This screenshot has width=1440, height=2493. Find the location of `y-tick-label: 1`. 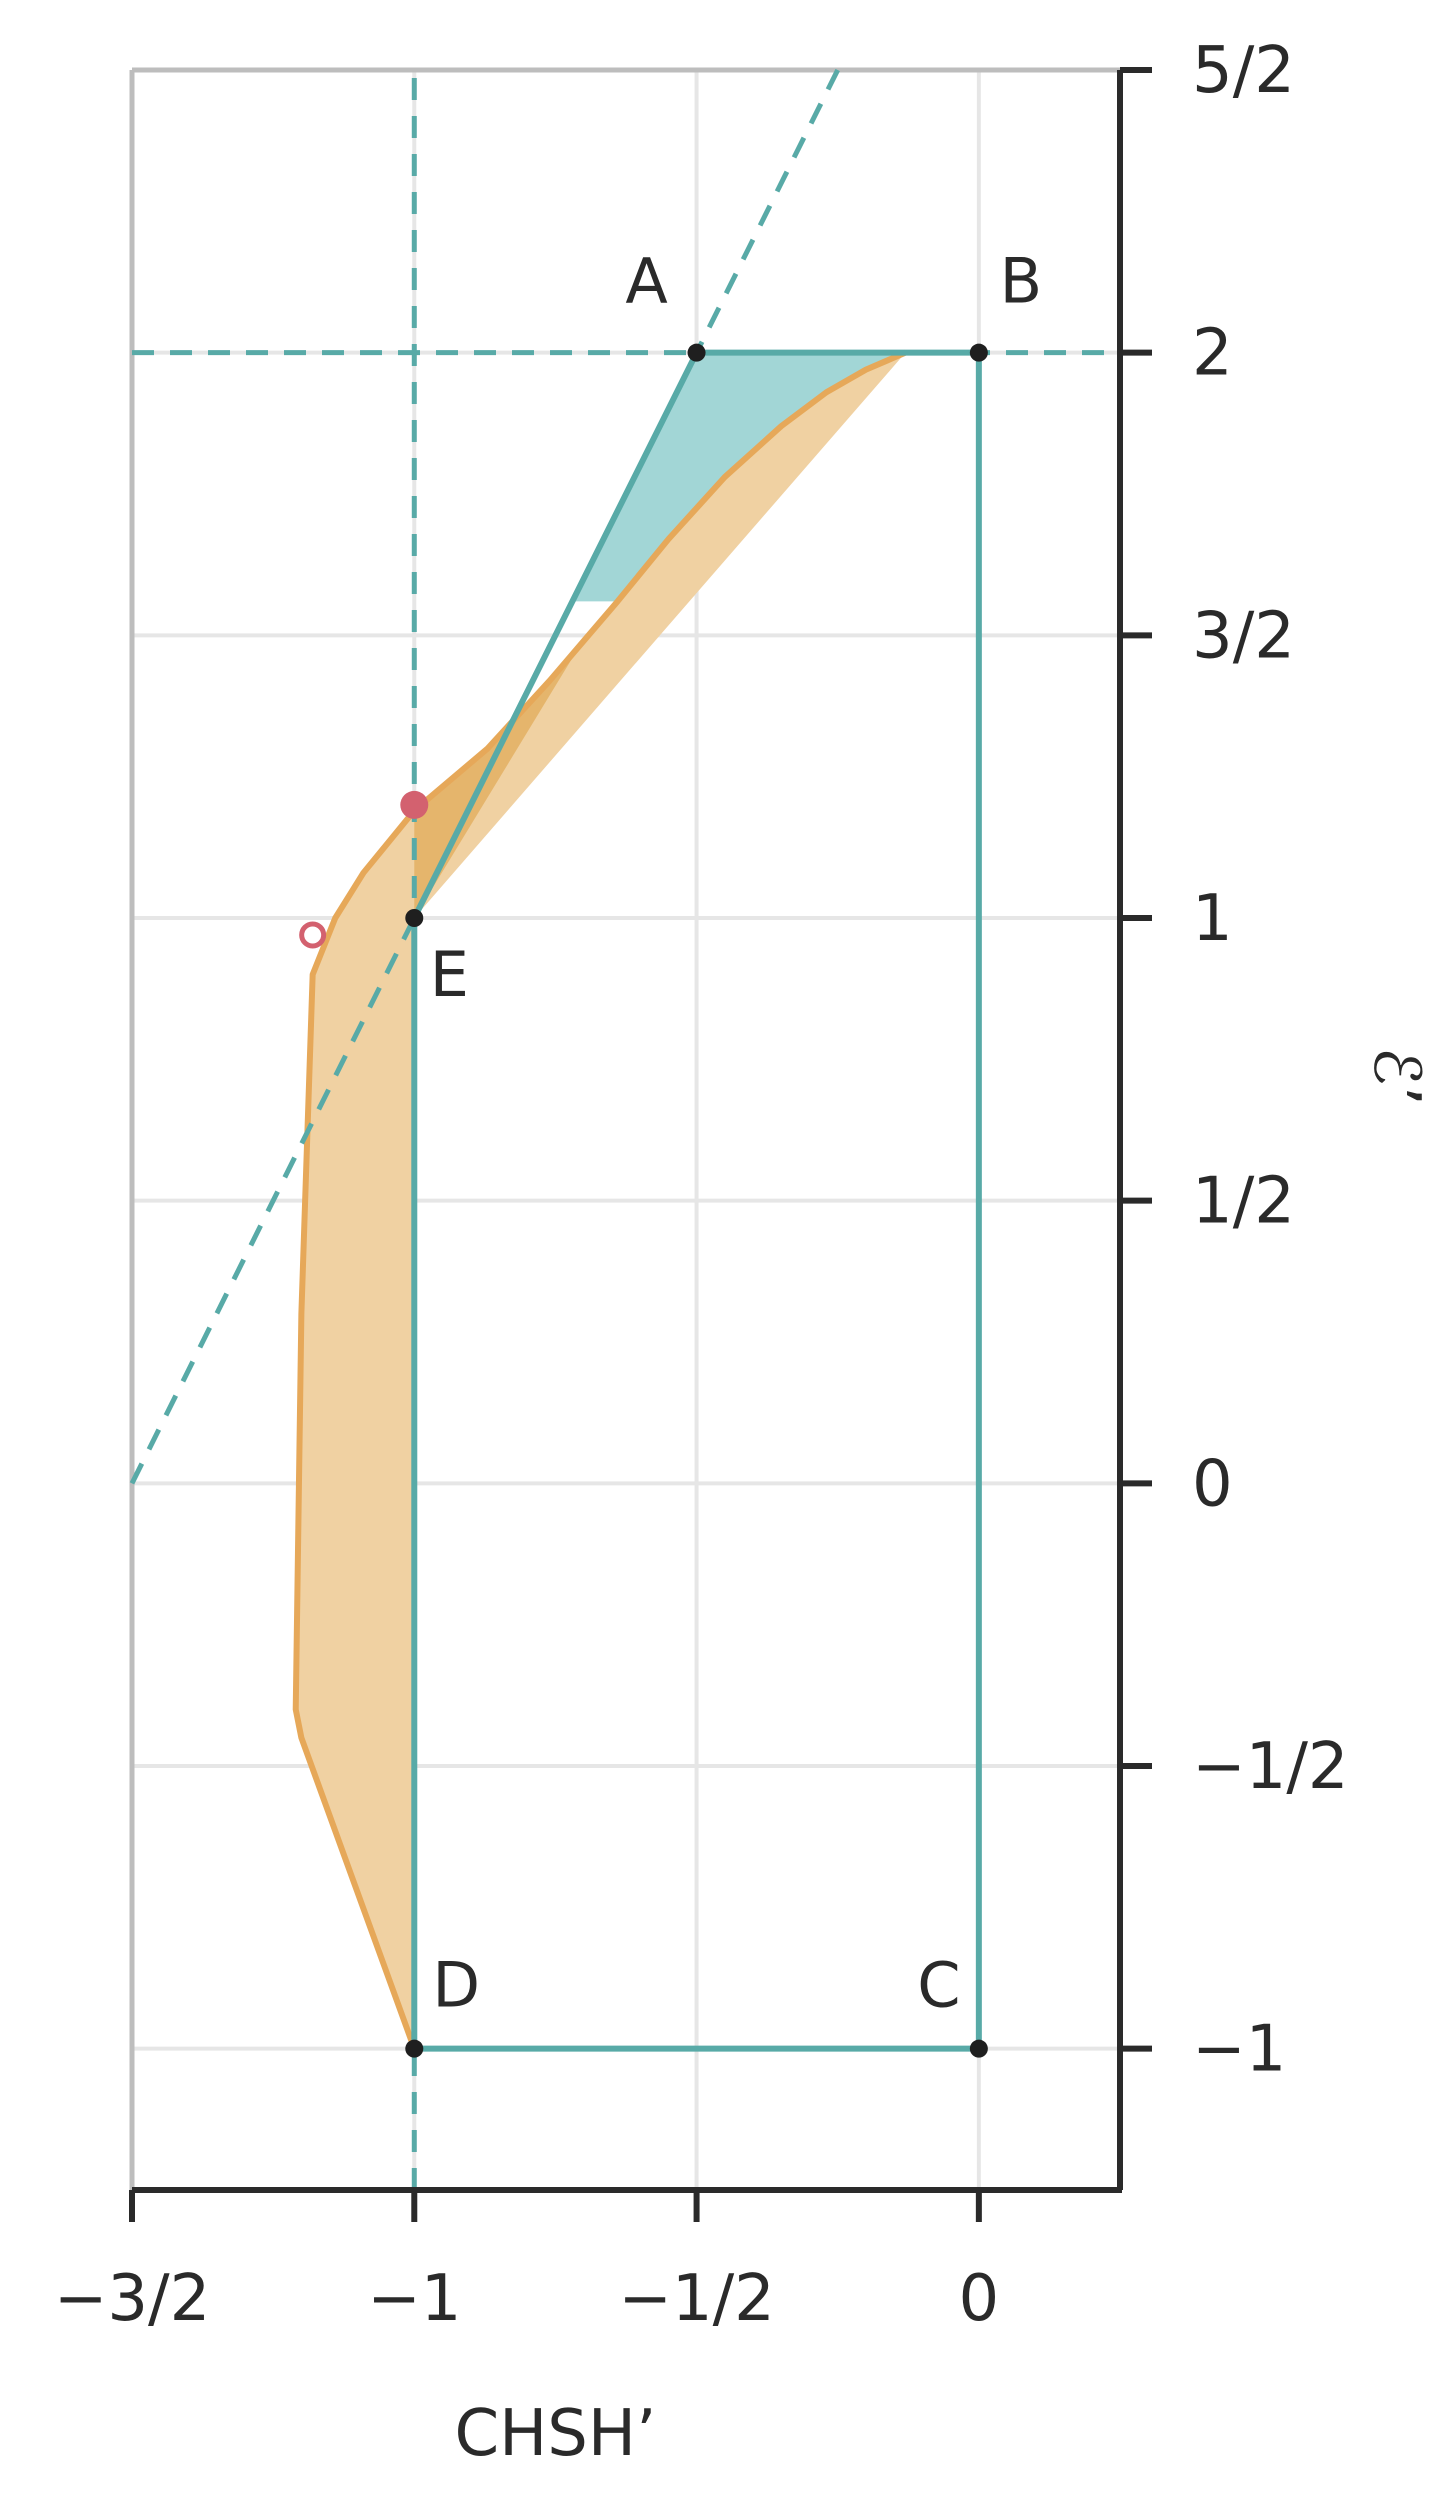

y-tick-label: 1 is located at coordinates (1212, 919).